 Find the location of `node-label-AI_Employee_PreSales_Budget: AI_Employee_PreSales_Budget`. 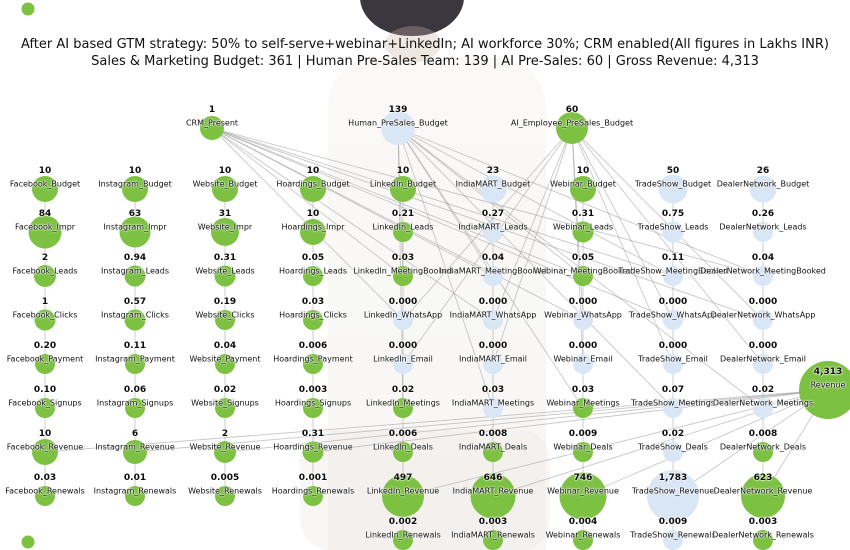

node-label-AI_Employee_PreSales_Budget: AI_Employee_PreSales_Budget is located at coordinates (572, 123).